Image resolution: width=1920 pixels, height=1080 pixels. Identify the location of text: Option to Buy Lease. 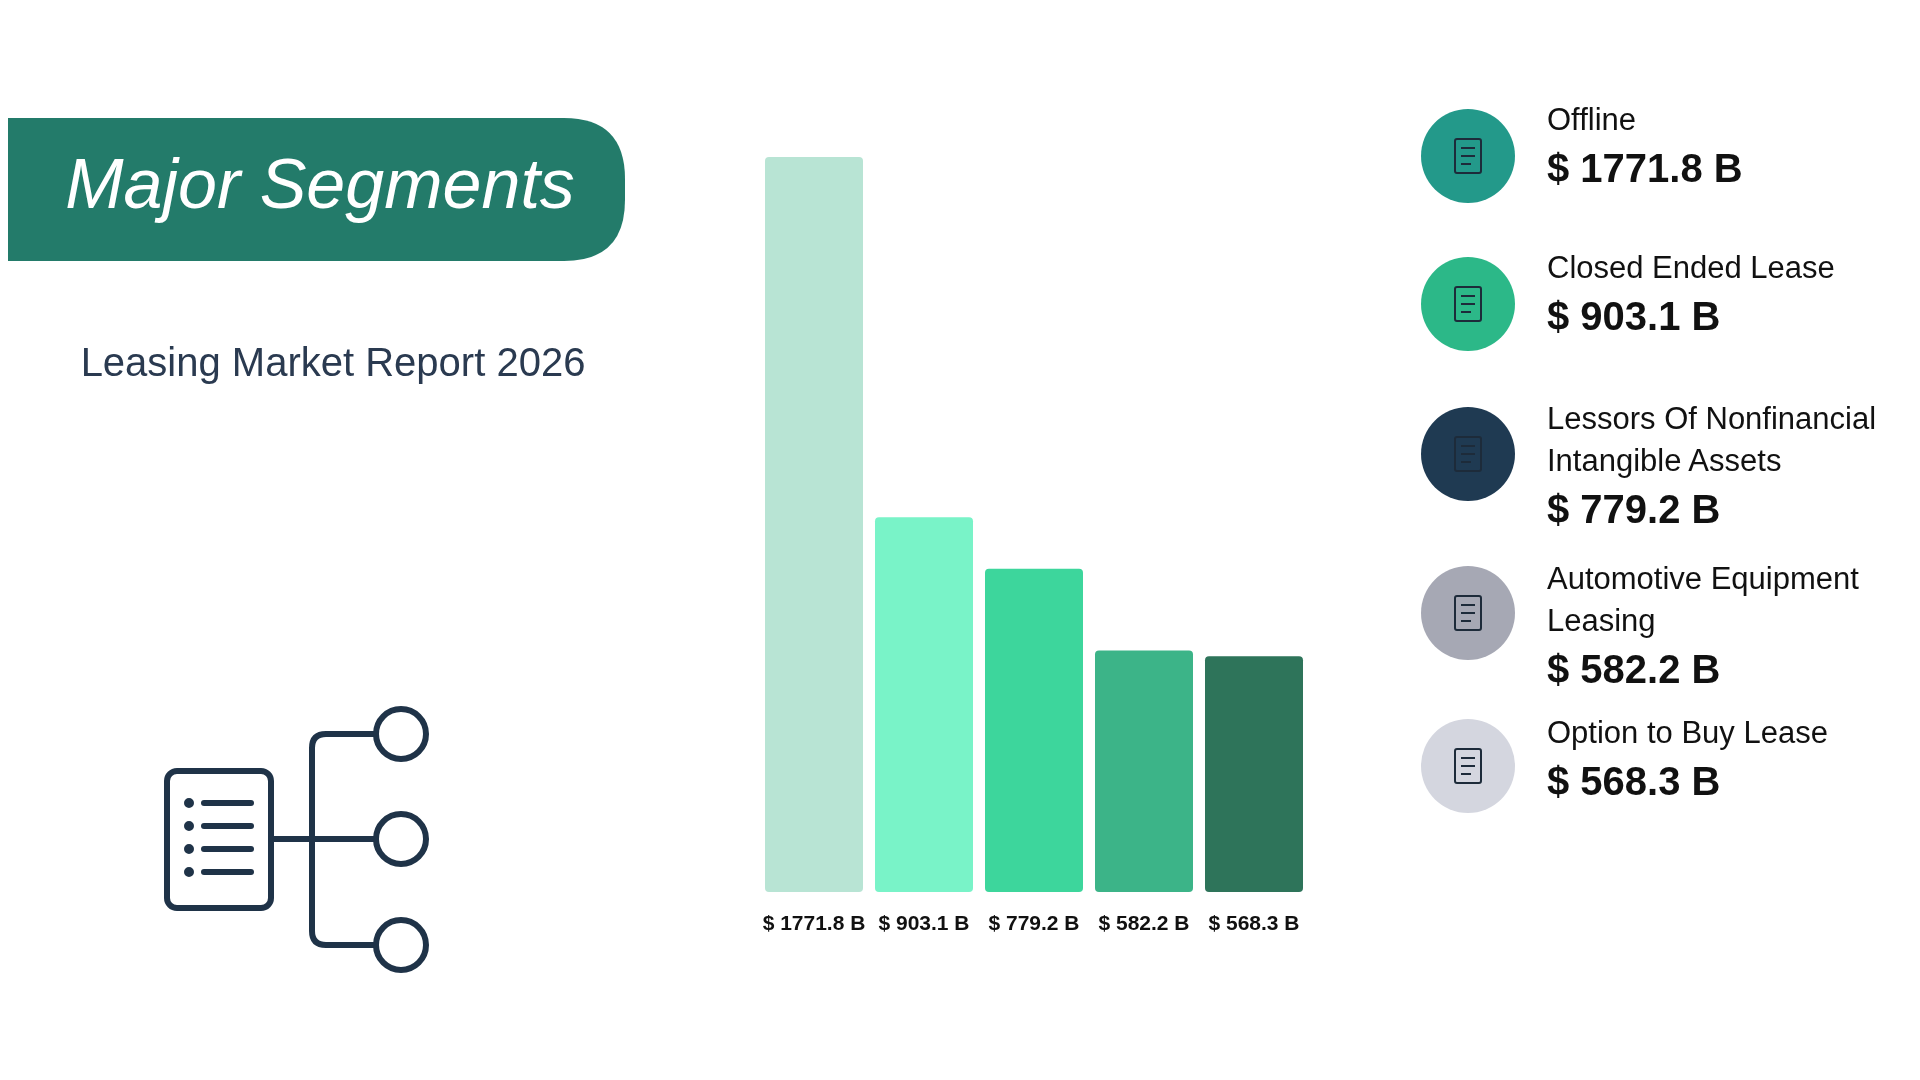
(1687, 733).